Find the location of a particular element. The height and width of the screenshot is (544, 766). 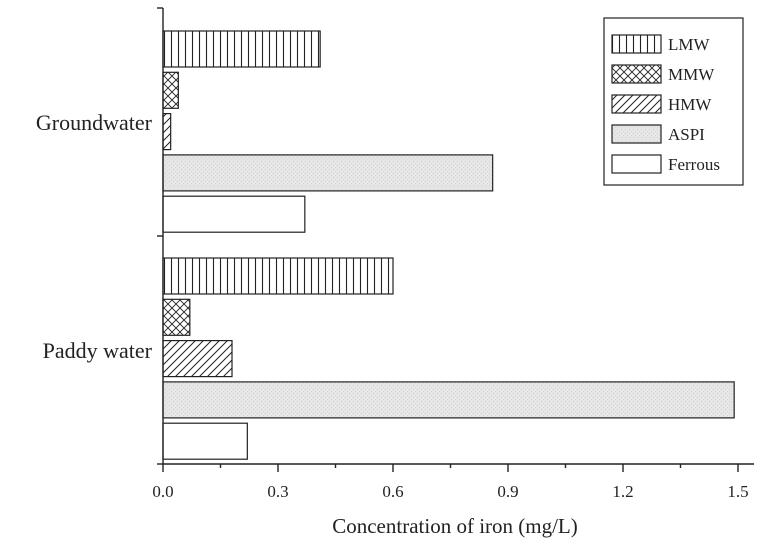

legend-swatch-lmw is located at coordinates (636, 44).